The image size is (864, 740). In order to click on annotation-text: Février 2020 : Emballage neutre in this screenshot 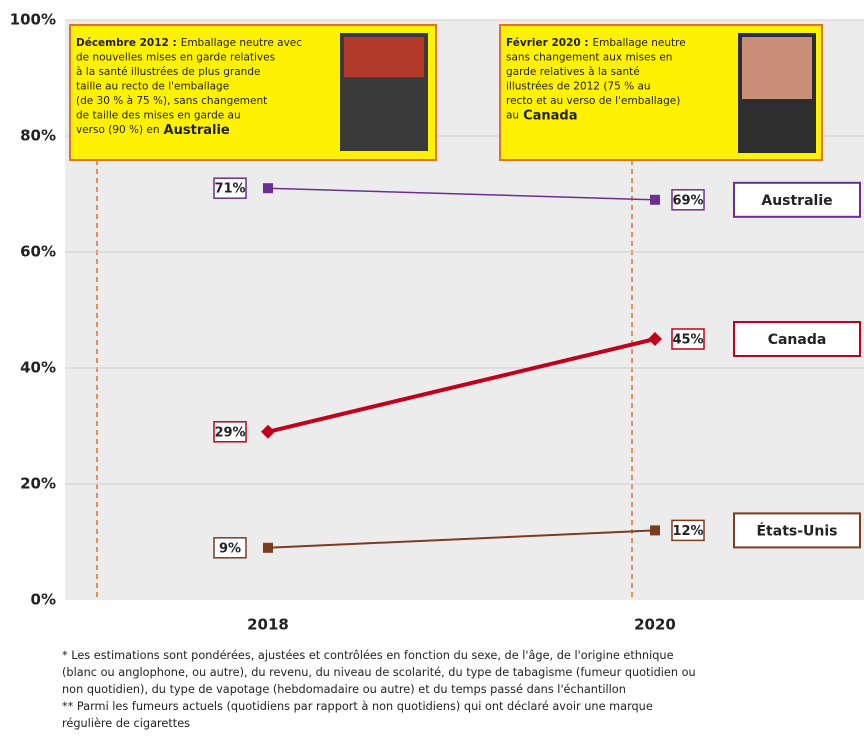, I will do `click(596, 43)`.